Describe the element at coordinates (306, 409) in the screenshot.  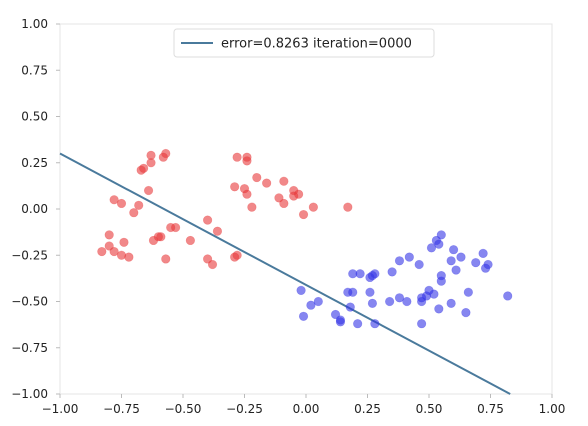
I see `x-tick-label: 0.00` at that location.